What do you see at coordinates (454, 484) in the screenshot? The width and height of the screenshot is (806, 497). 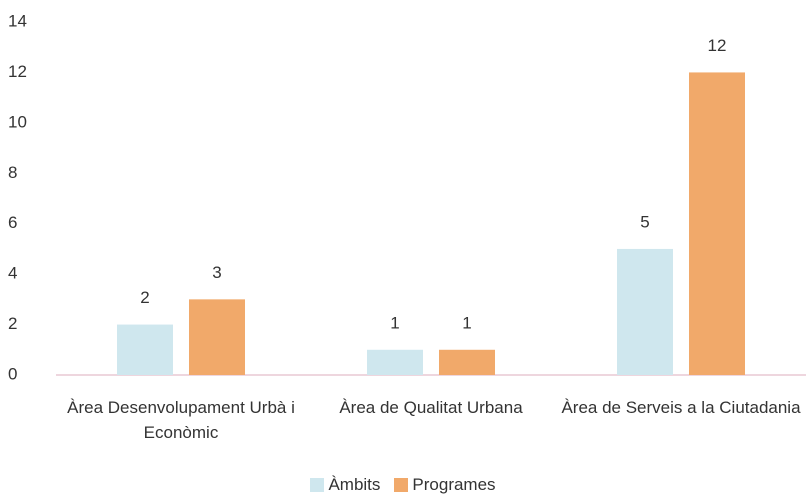 I see `legend-label: Programes` at bounding box center [454, 484].